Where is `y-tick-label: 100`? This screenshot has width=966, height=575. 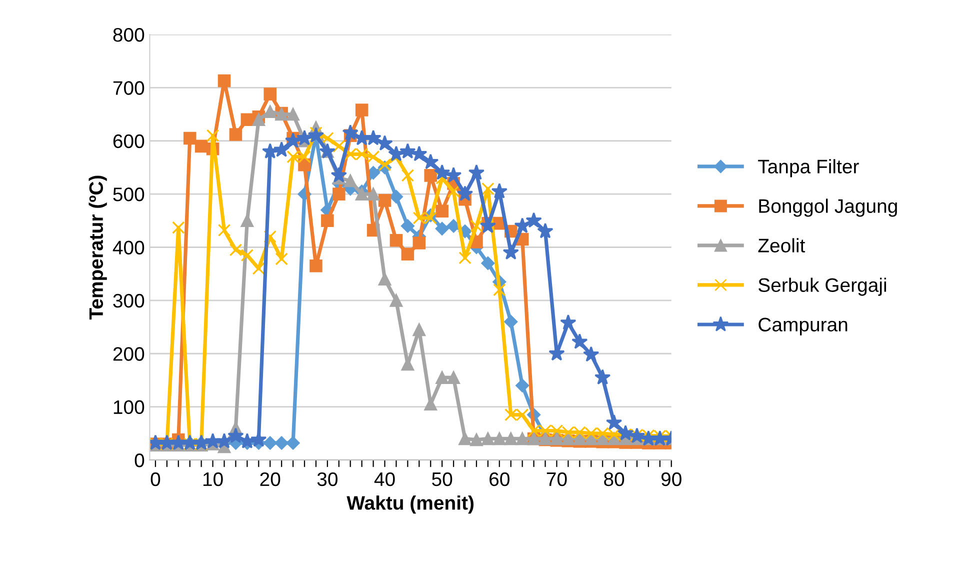 y-tick-label: 100 is located at coordinates (129, 407).